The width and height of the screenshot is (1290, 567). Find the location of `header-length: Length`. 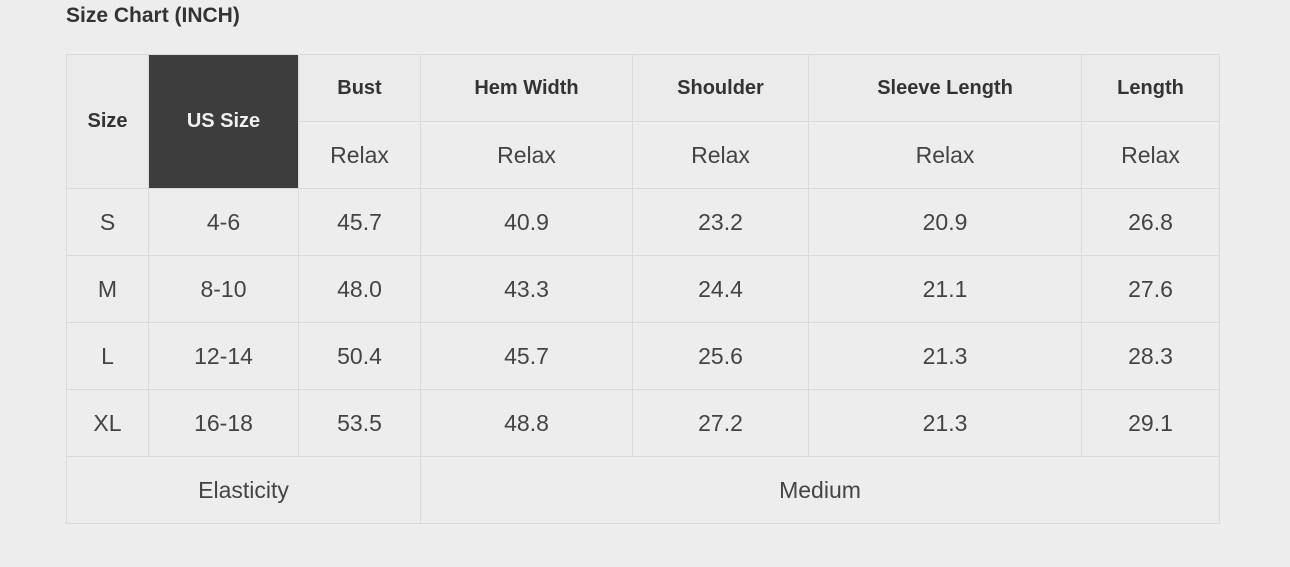

header-length: Length is located at coordinates (1150, 88).